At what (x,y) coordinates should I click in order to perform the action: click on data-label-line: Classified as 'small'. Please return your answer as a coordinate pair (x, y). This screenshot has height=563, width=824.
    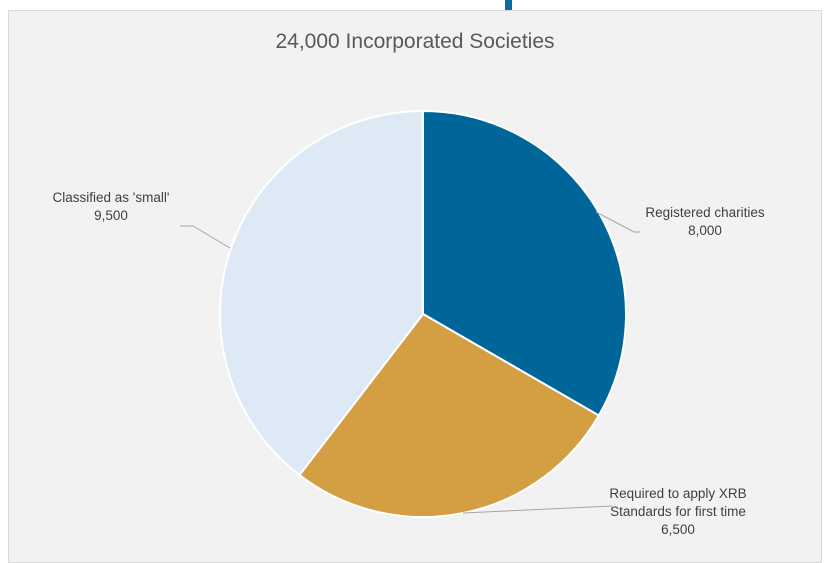
    Looking at the image, I should click on (111, 197).